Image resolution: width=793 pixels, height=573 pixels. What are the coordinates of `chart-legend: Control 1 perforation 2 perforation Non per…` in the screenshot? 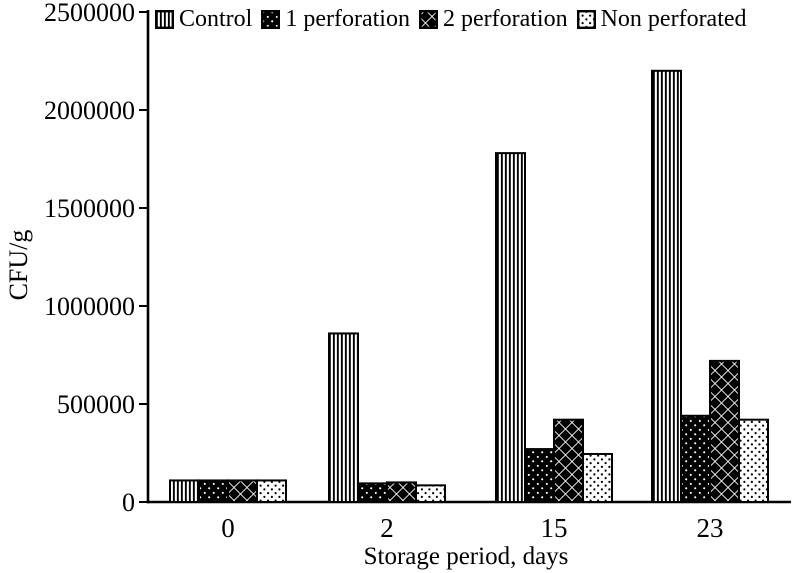 It's located at (451, 19).